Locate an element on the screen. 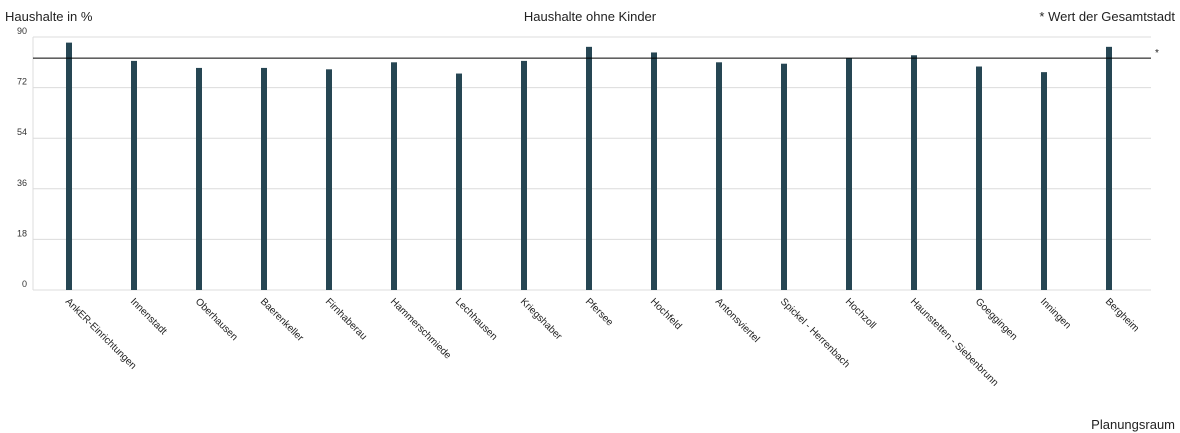  reference-note: * Wert der Gesamtstadt is located at coordinates (1107, 16).